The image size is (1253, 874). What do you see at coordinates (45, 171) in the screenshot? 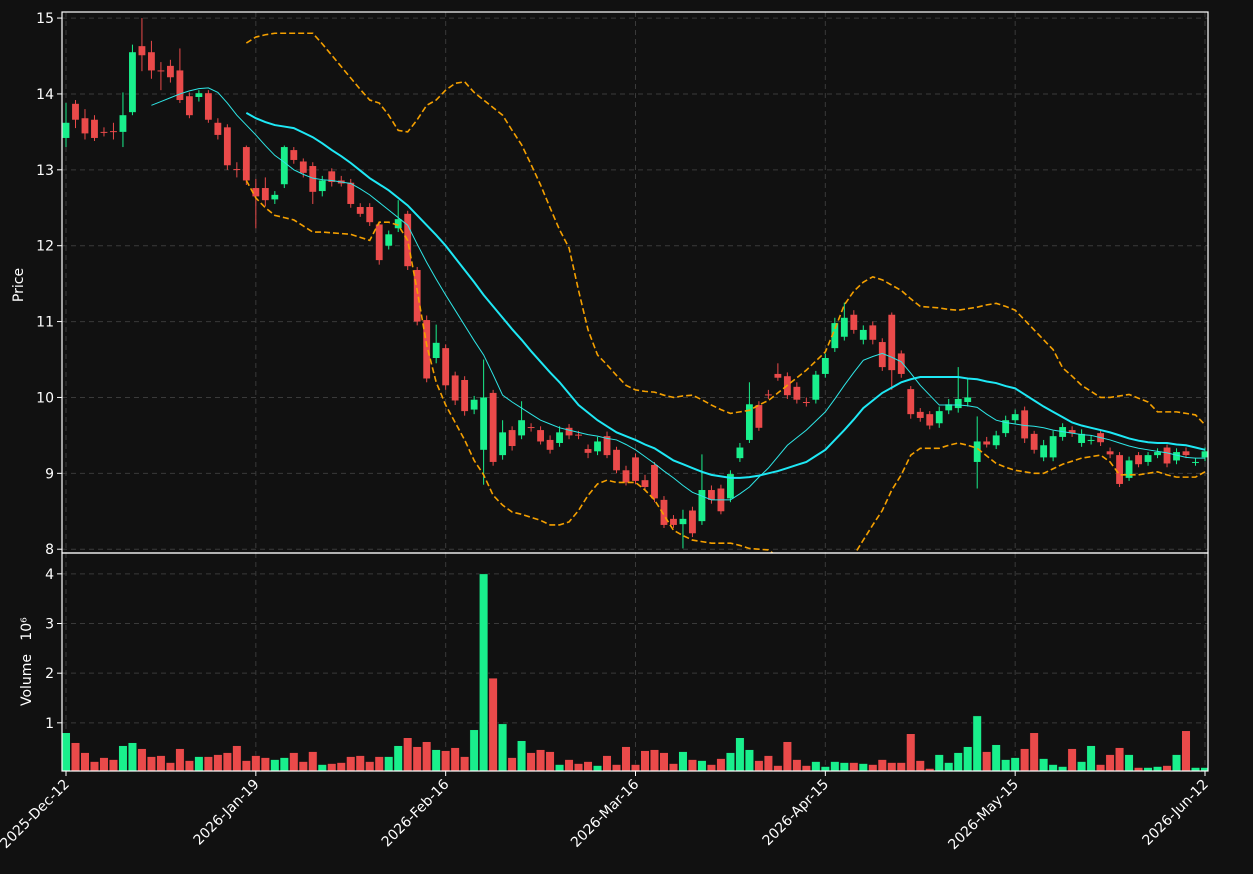
I see `y-tick-label: 13` at bounding box center [45, 171].